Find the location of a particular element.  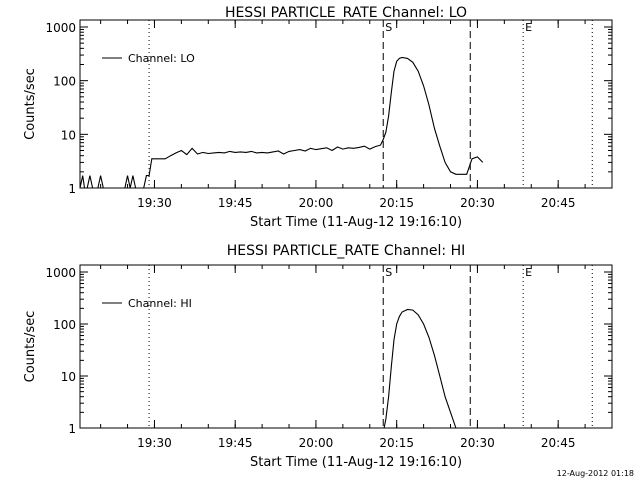

chart-title: HESSI PARTICLE_RATE Channel: LO is located at coordinates (346, 13).